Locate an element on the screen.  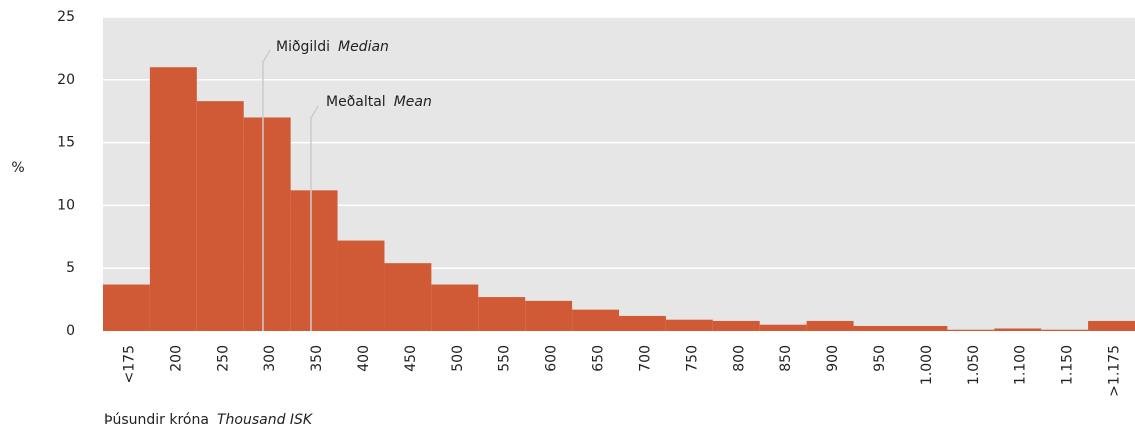
x-tick-label: 450 is located at coordinates (411, 358).